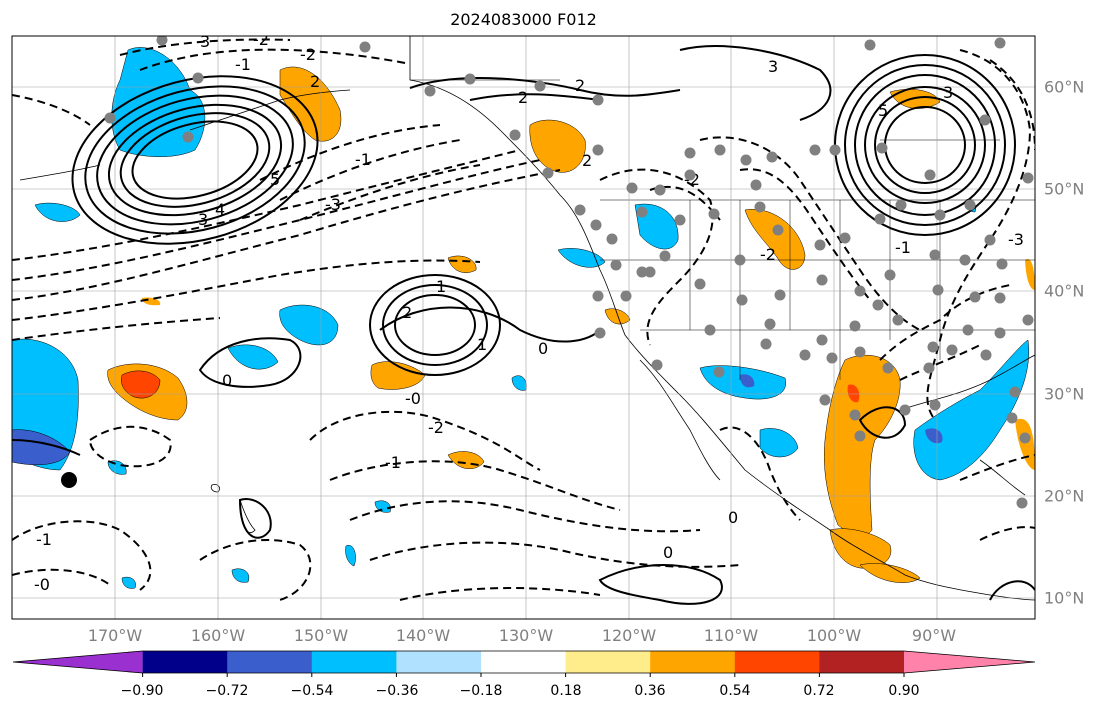 The height and width of the screenshot is (712, 1105). What do you see at coordinates (397, 691) in the screenshot?
I see `colorbar-tick-label: −0.36` at bounding box center [397, 691].